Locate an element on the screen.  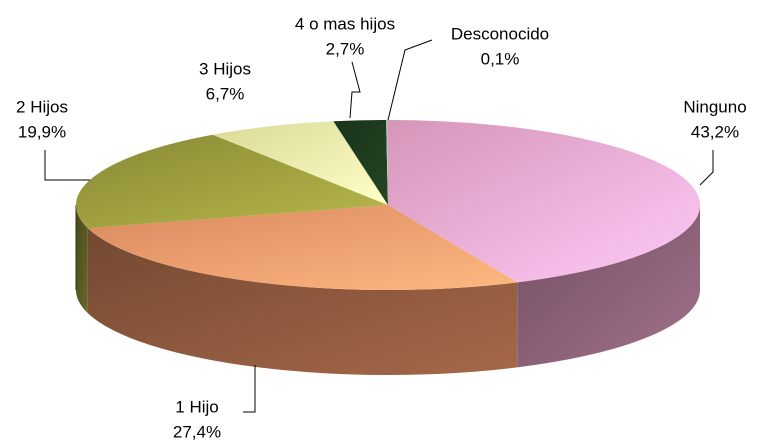
slice-label: 2 Hijos is located at coordinates (42, 106).